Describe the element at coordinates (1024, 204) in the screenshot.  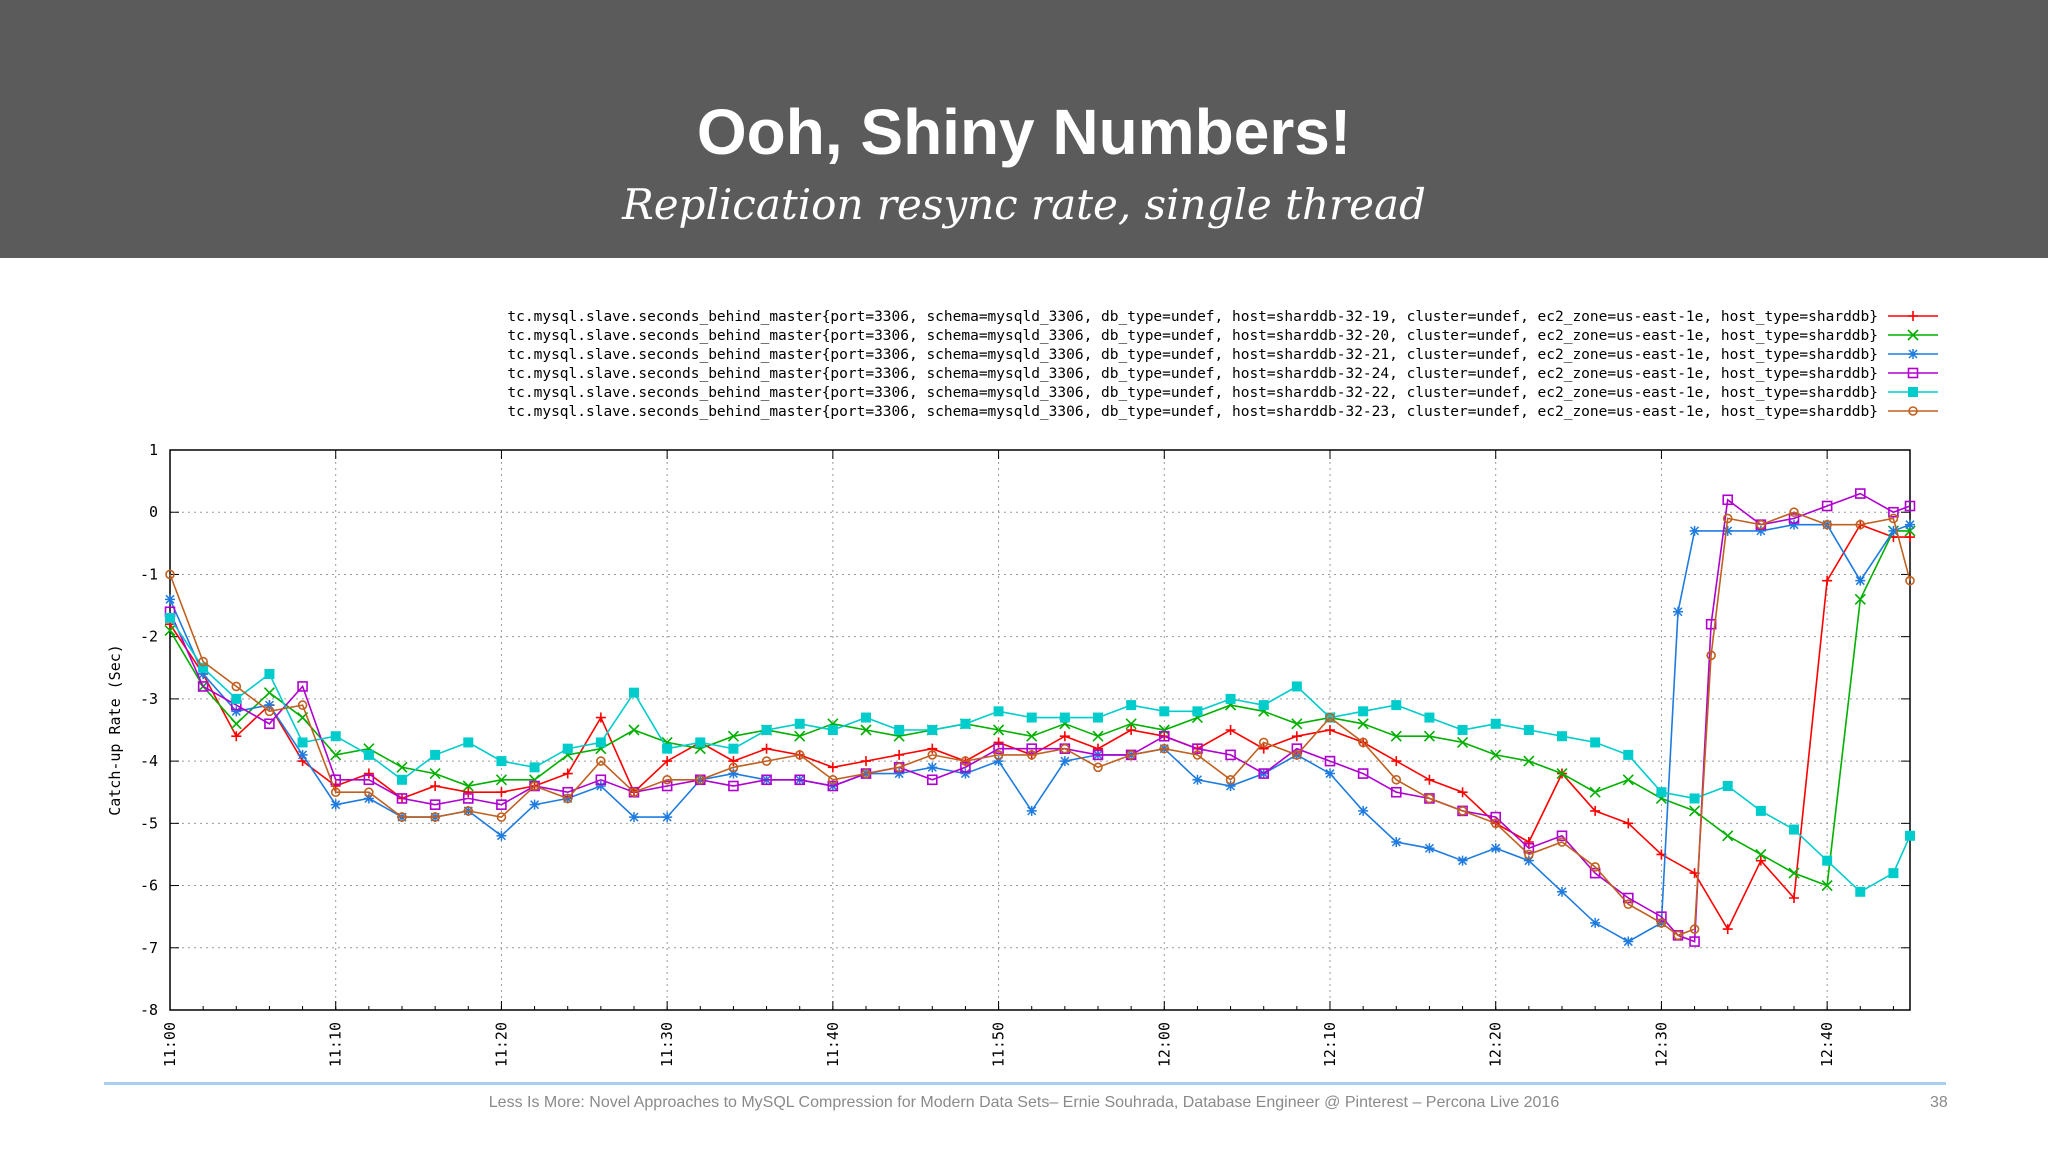
I see `slide-subtitle: Replication resync rate, single thread` at that location.